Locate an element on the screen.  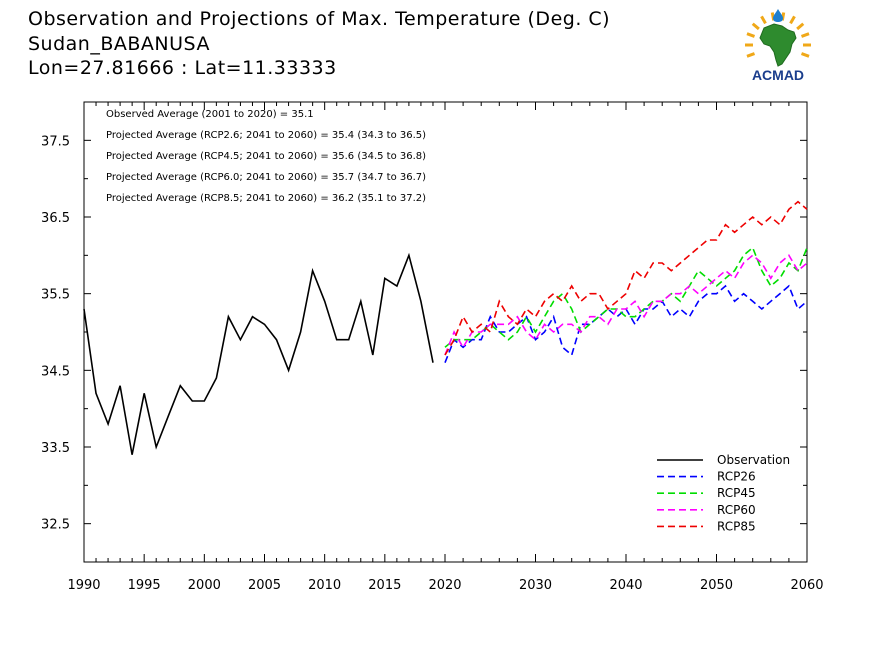
sun-rays is located at coordinates (778, 35).